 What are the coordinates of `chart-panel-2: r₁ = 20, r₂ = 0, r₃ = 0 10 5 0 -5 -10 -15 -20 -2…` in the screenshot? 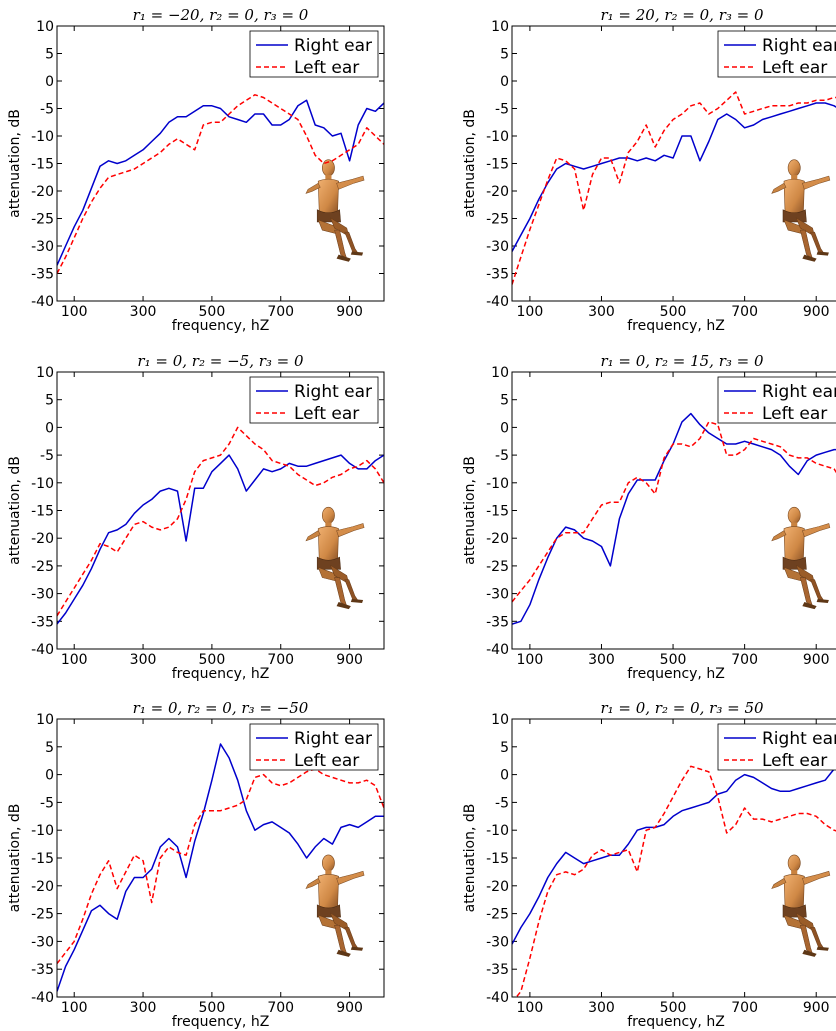 It's located at (649, 170).